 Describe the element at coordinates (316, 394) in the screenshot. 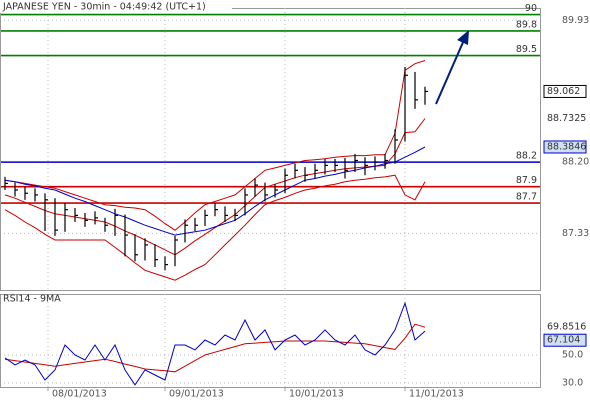

I see `x-tick-label: 10/01/2013` at that location.